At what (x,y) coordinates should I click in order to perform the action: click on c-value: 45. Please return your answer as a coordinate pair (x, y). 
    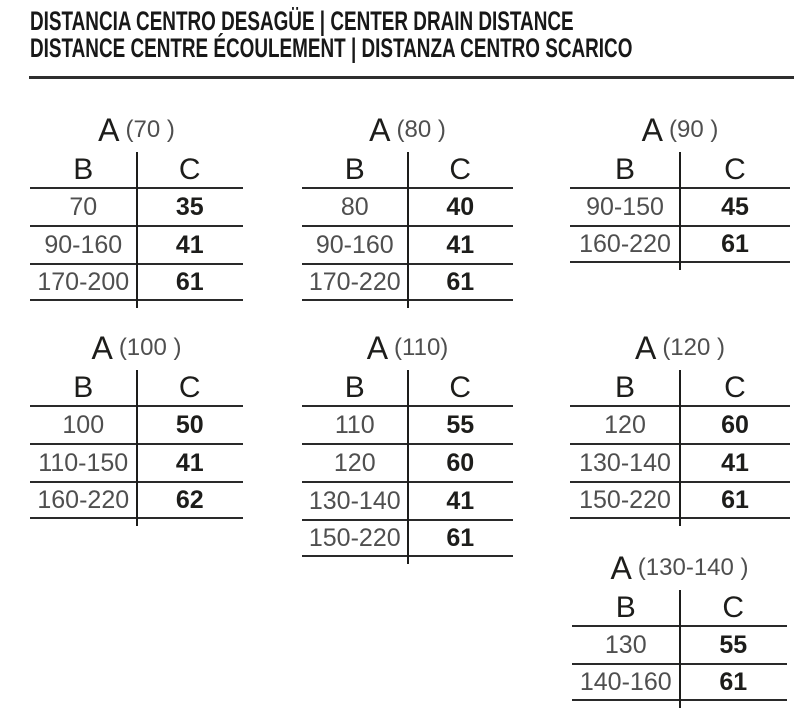
    Looking at the image, I should click on (735, 206).